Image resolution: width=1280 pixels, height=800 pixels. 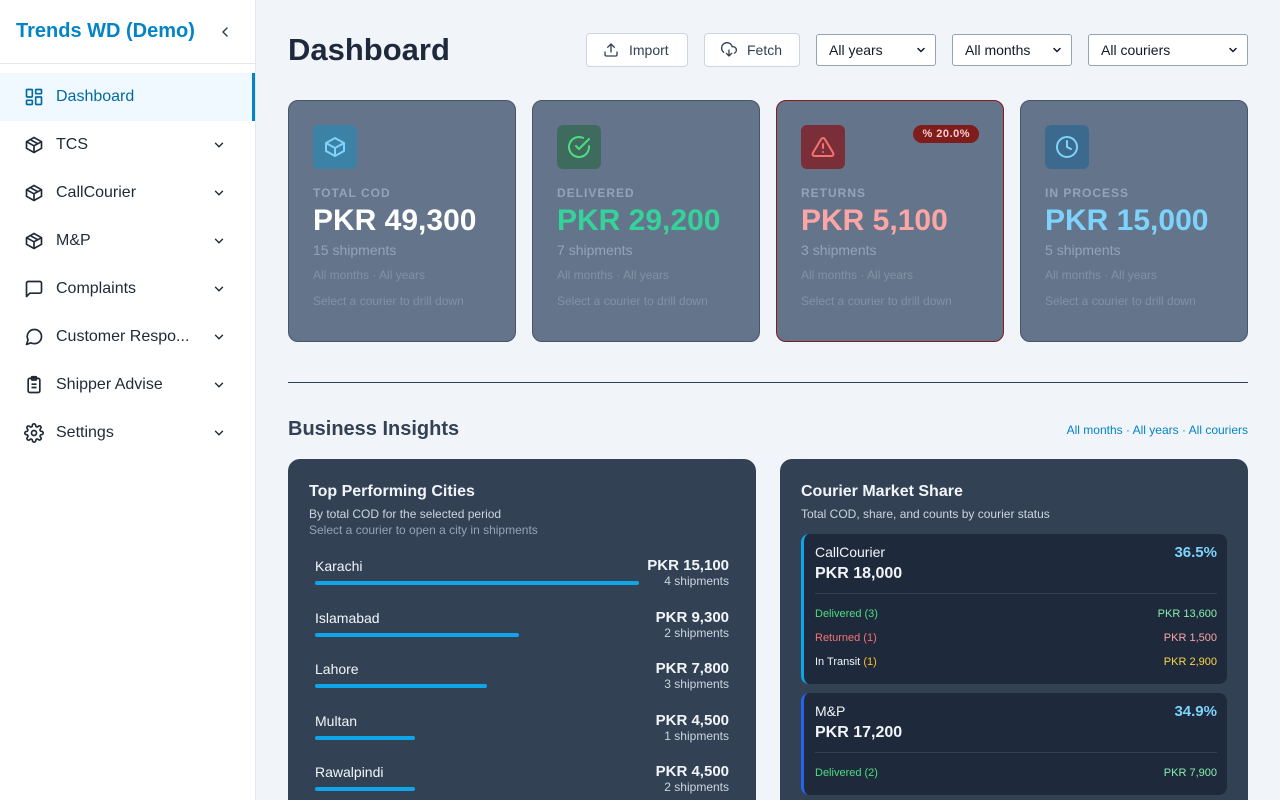 I want to click on month-select: All months, so click(x=1012, y=50).